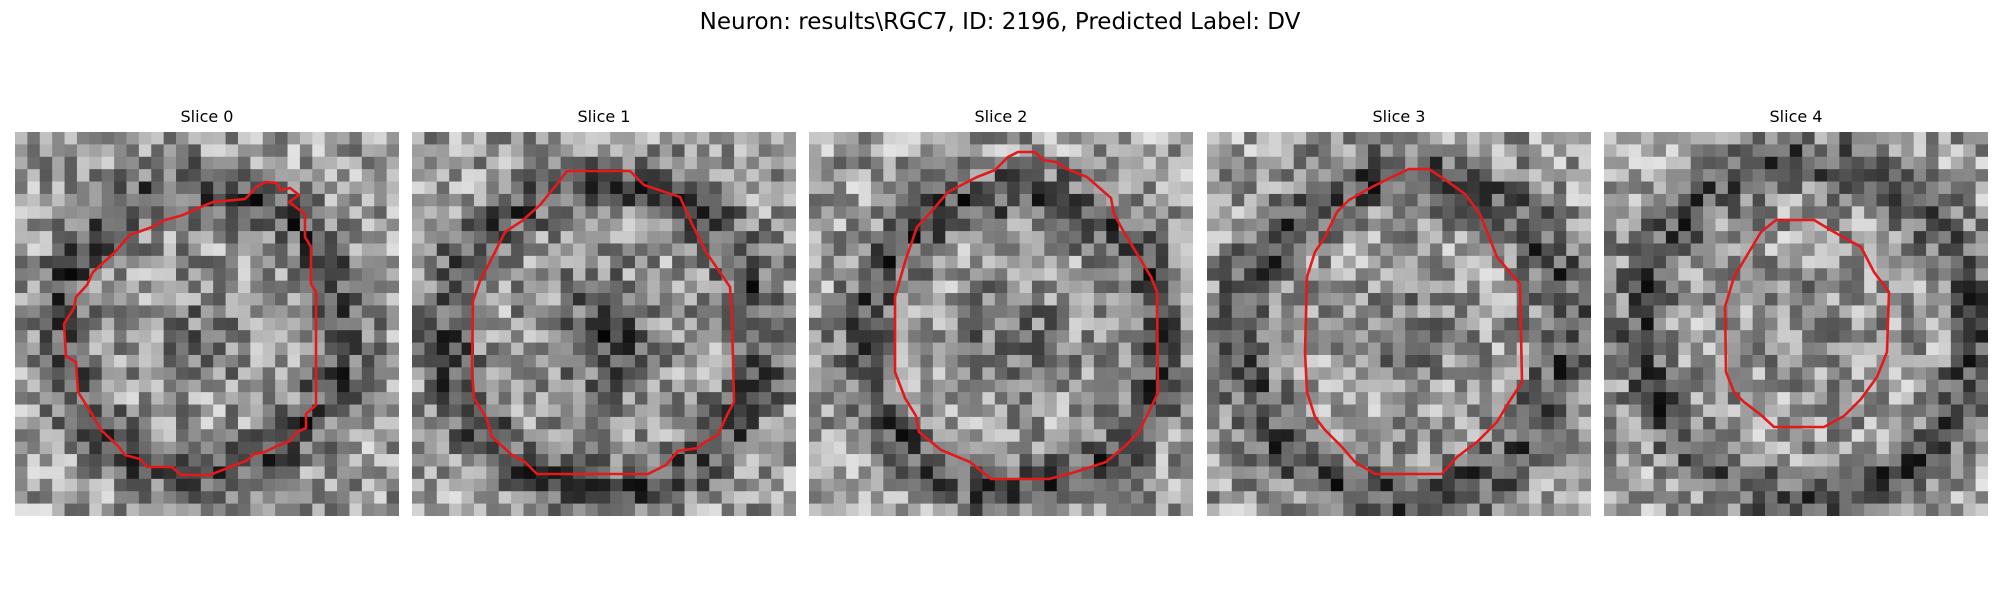 The height and width of the screenshot is (600, 2000). I want to click on slice-title-3: Slice 3, so click(1399, 116).